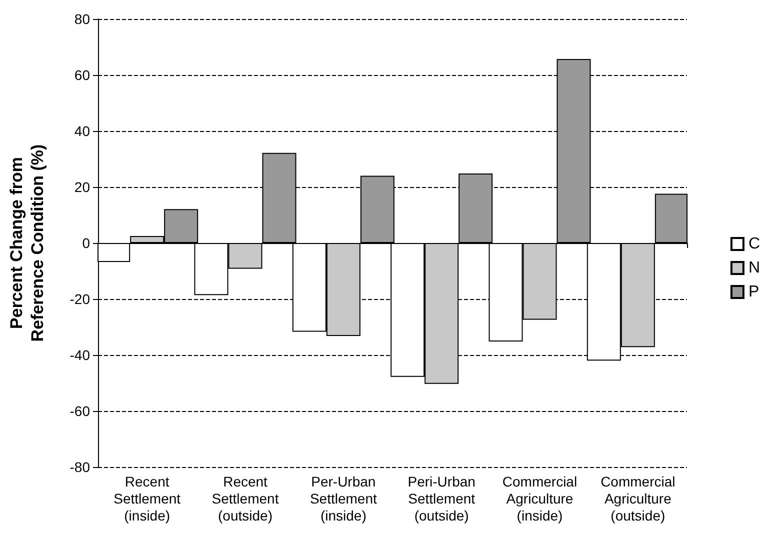 This screenshot has width=769, height=536. What do you see at coordinates (80, 467) in the screenshot?
I see `y-tick-label: -80` at bounding box center [80, 467].